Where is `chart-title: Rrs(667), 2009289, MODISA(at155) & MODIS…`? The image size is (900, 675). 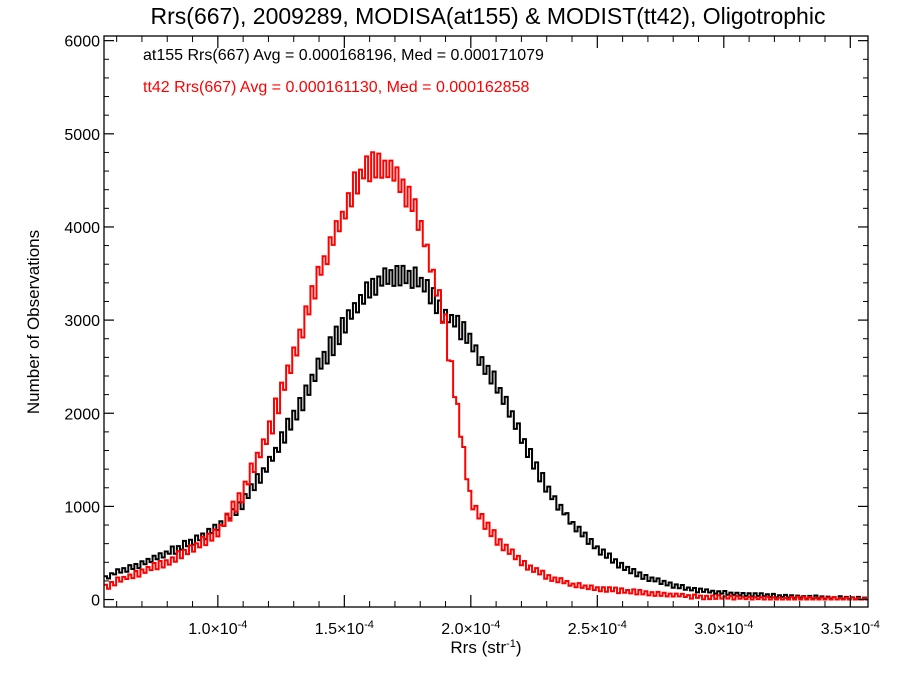
chart-title: Rrs(667), 2009289, MODISA(at155) & MODIS… is located at coordinates (488, 16).